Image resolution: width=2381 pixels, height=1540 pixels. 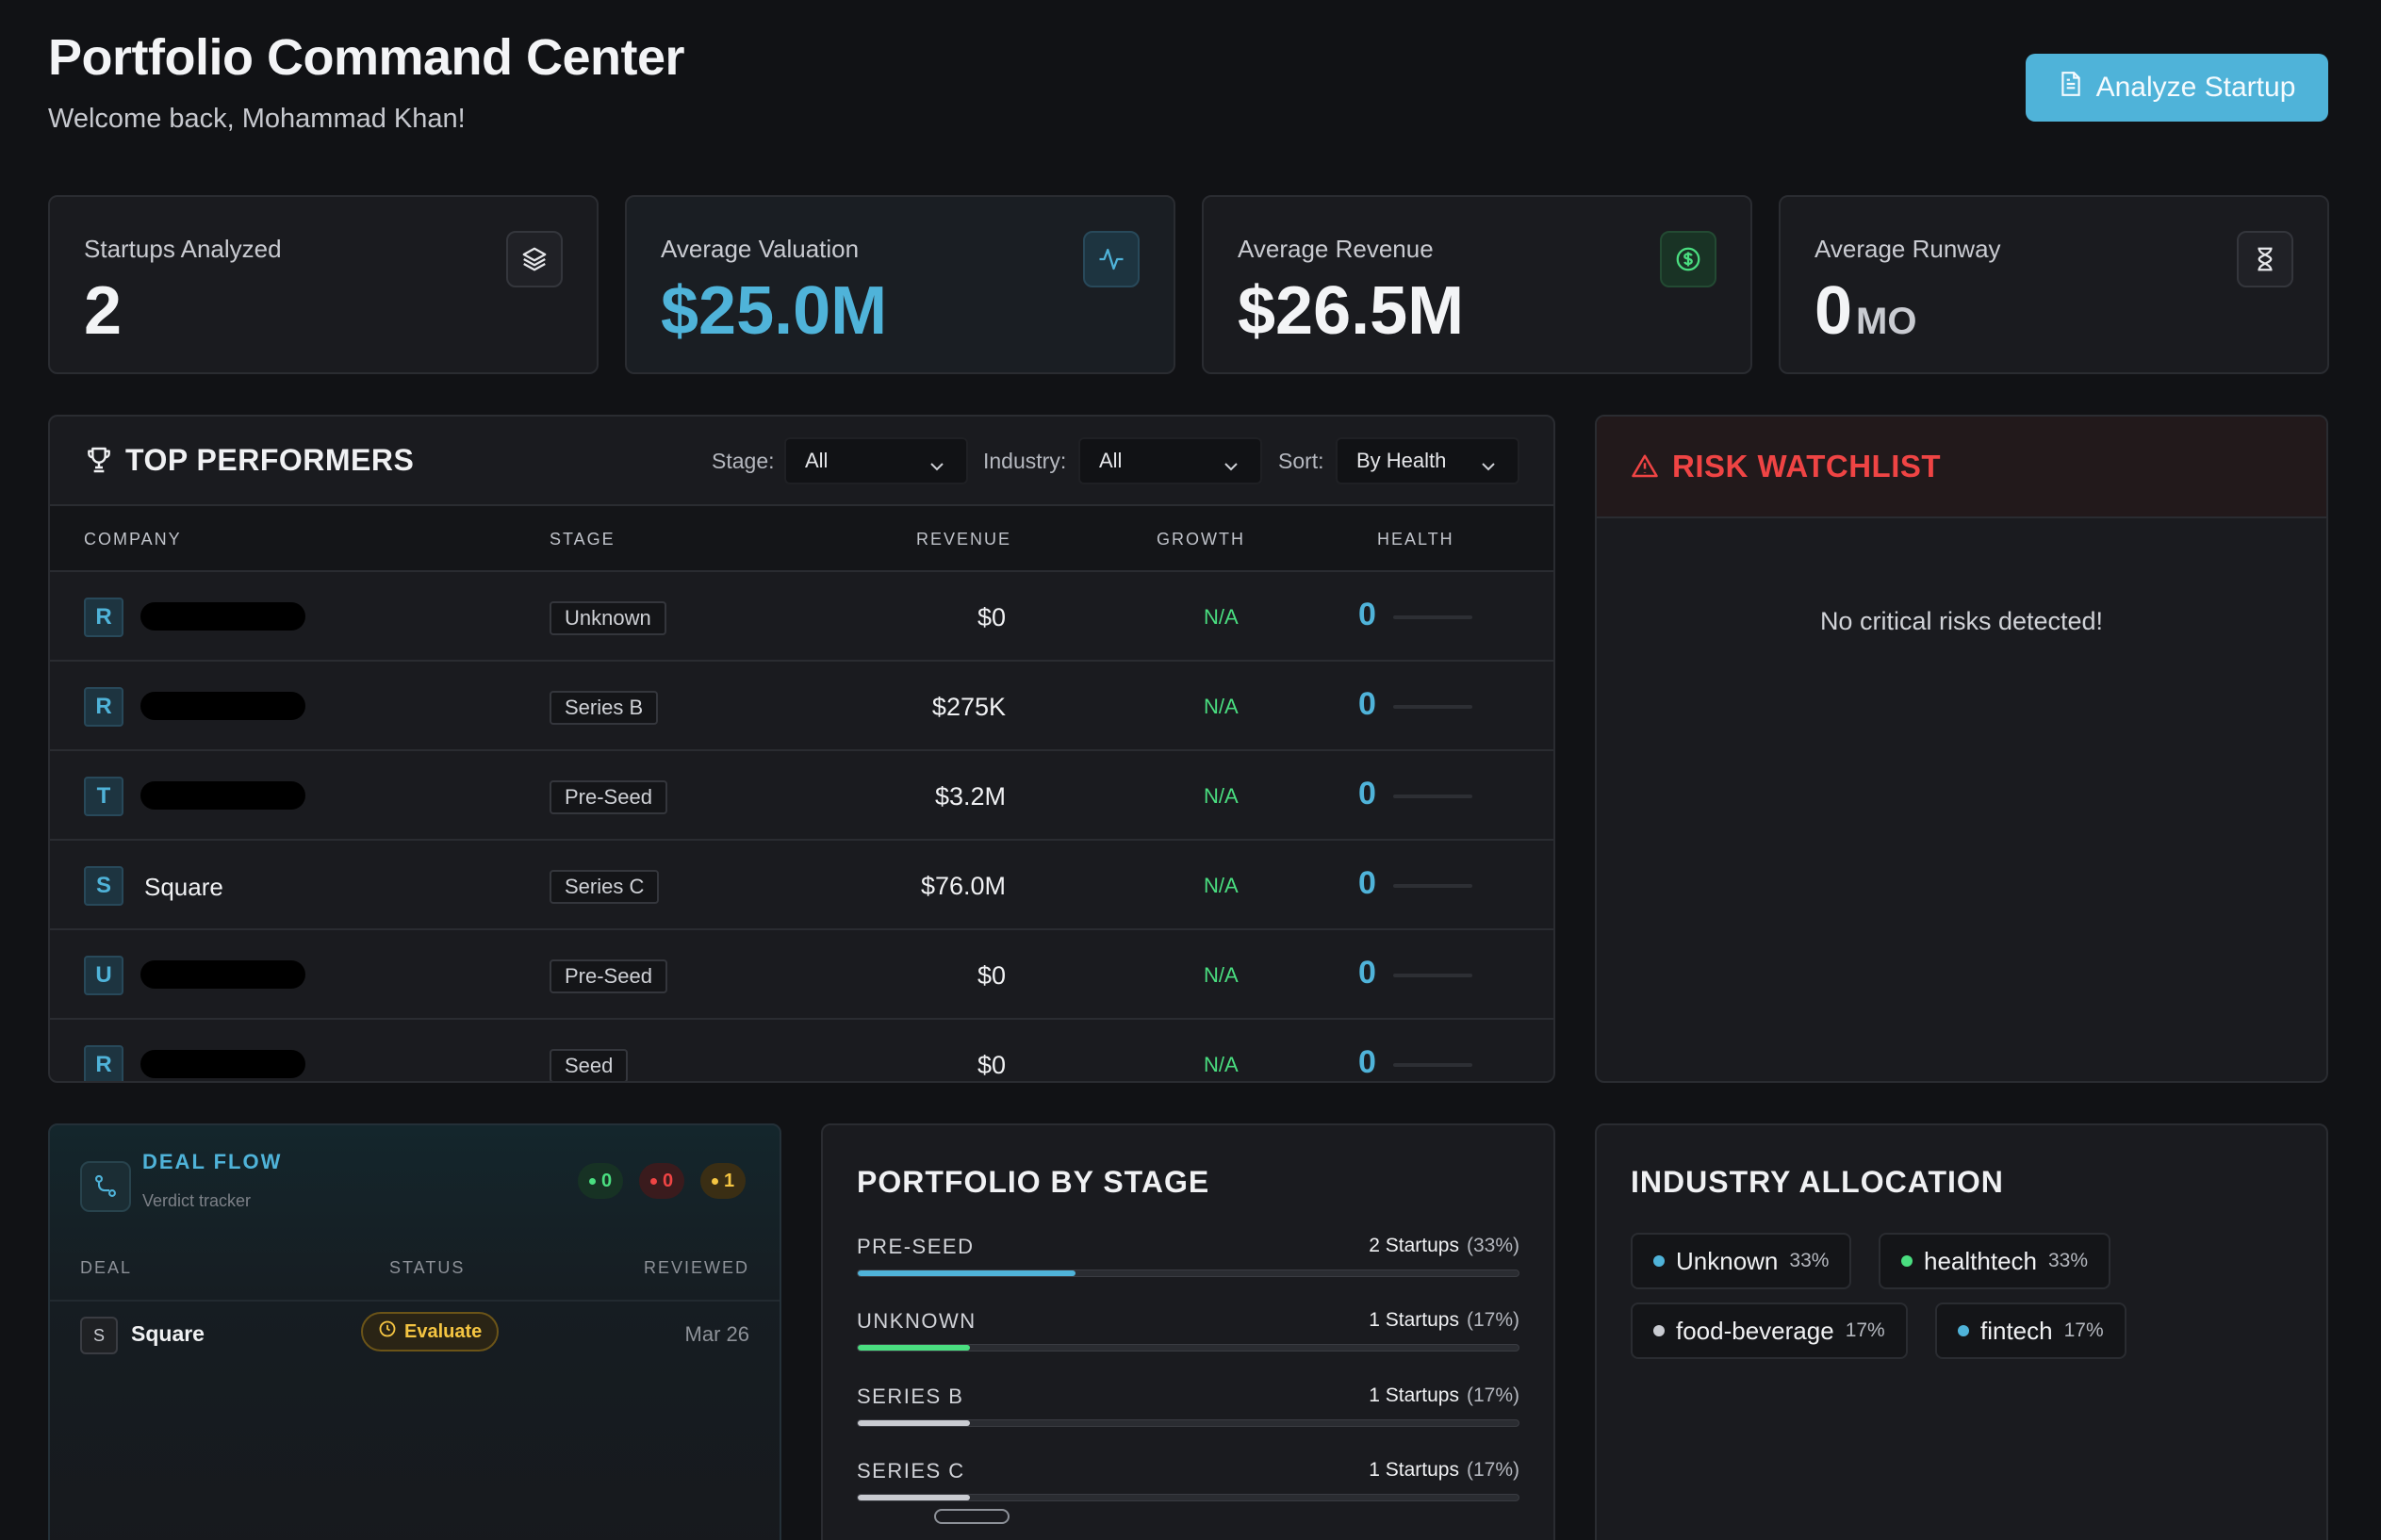 What do you see at coordinates (106, 1187) in the screenshot?
I see `git-branch-icon` at bounding box center [106, 1187].